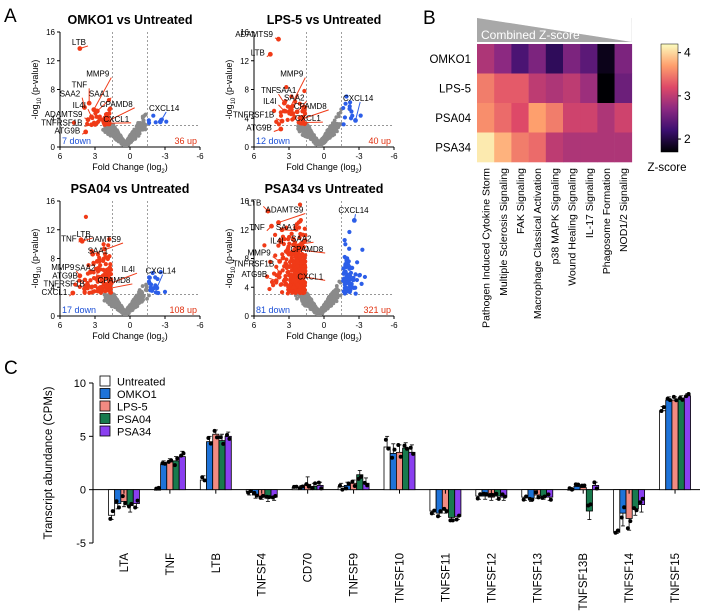 This screenshot has width=707, height=615. I want to click on x-axis-label-end: ), so click(166, 336).